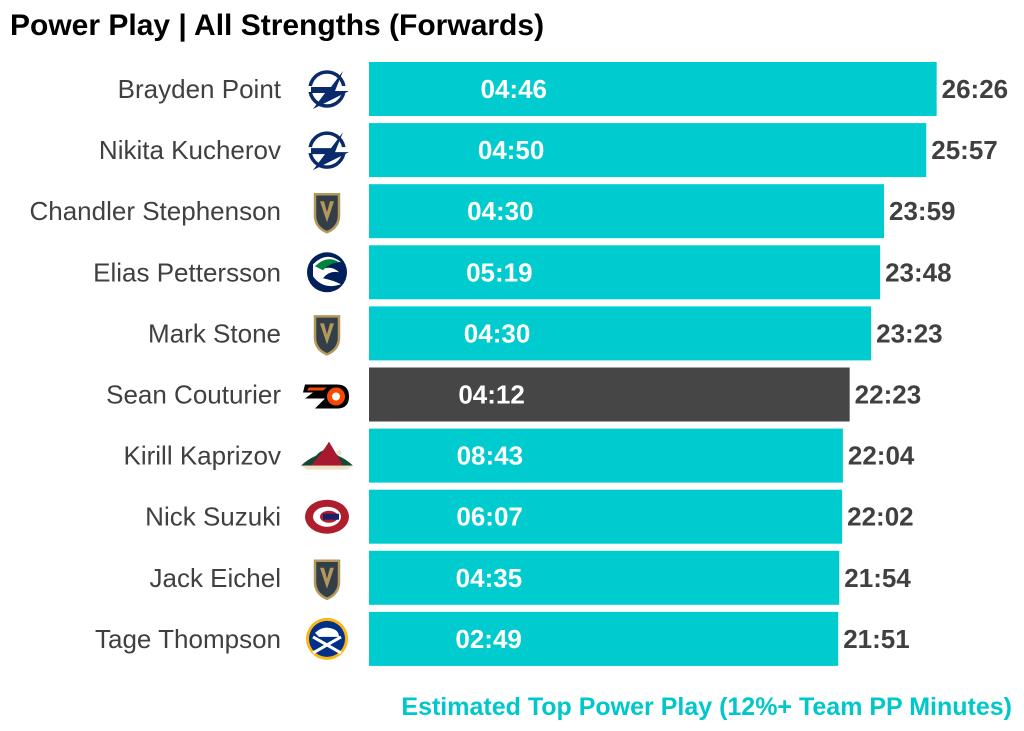 The width and height of the screenshot is (1024, 731). I want to click on total-toi-label: 22:23, so click(888, 395).